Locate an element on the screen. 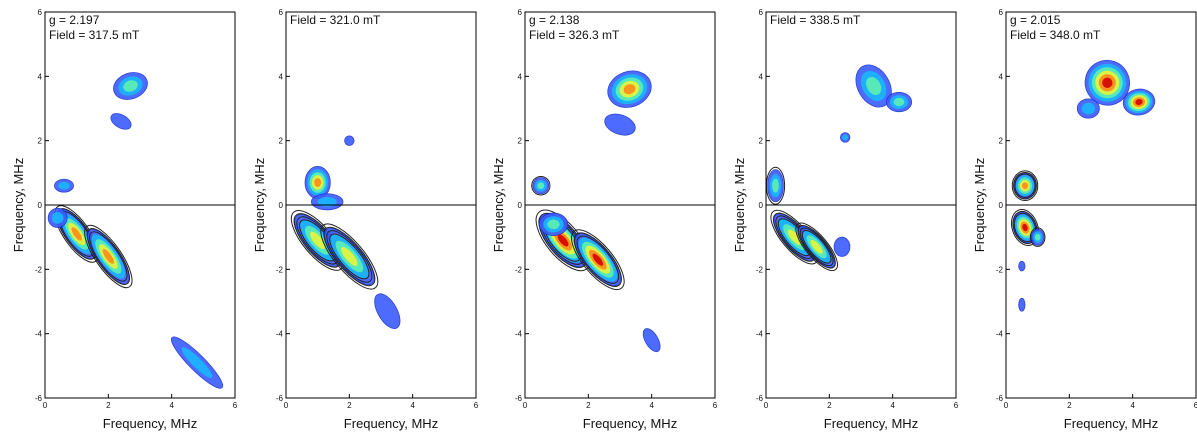  y-axis-label: Frequency, MHz is located at coordinates (498, 205).